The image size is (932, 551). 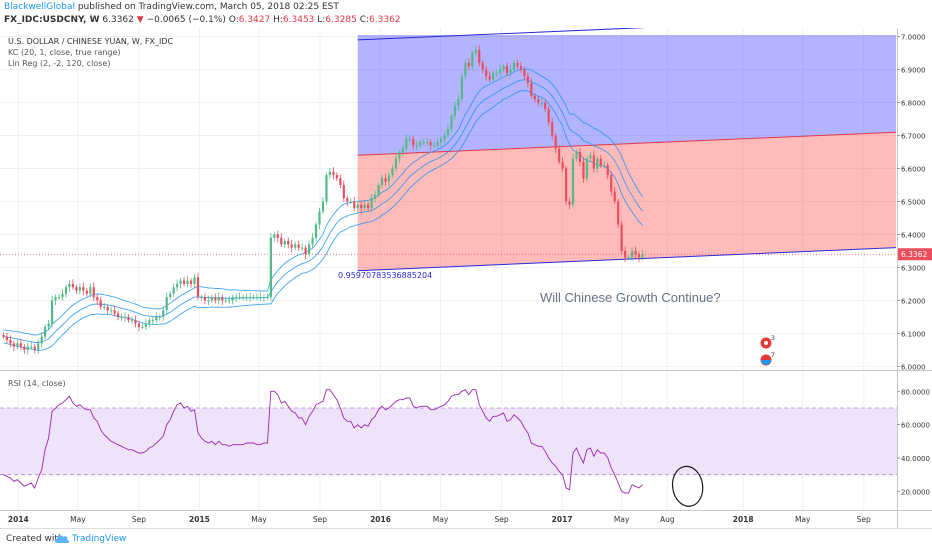 I want to click on legend-linreg: Lin Reg (2, -2, 120, close), so click(x=59, y=63).